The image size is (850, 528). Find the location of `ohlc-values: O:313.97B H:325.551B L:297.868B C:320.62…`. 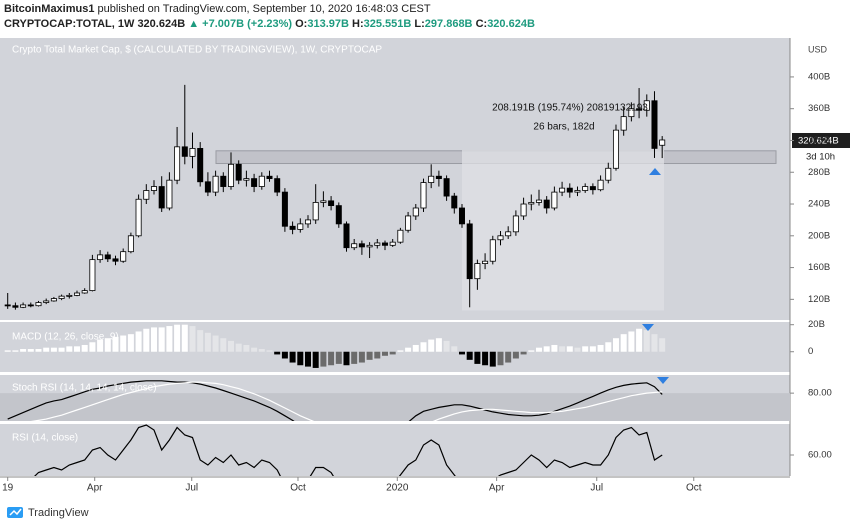

ohlc-values: O:313.97B H:325.551B L:297.868B C:320.62… is located at coordinates (415, 24).